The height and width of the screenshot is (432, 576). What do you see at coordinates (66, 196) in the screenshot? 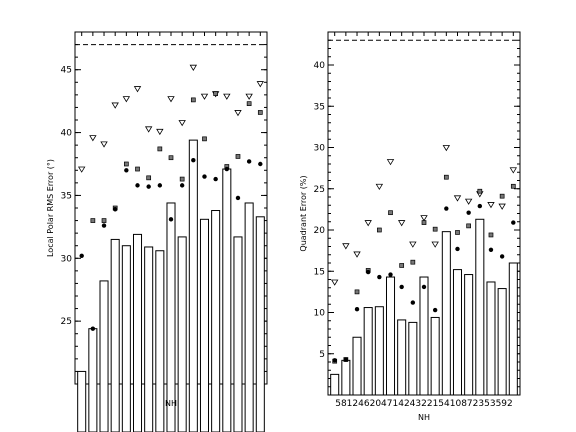
I see `y-tick-label: 35` at bounding box center [66, 196].